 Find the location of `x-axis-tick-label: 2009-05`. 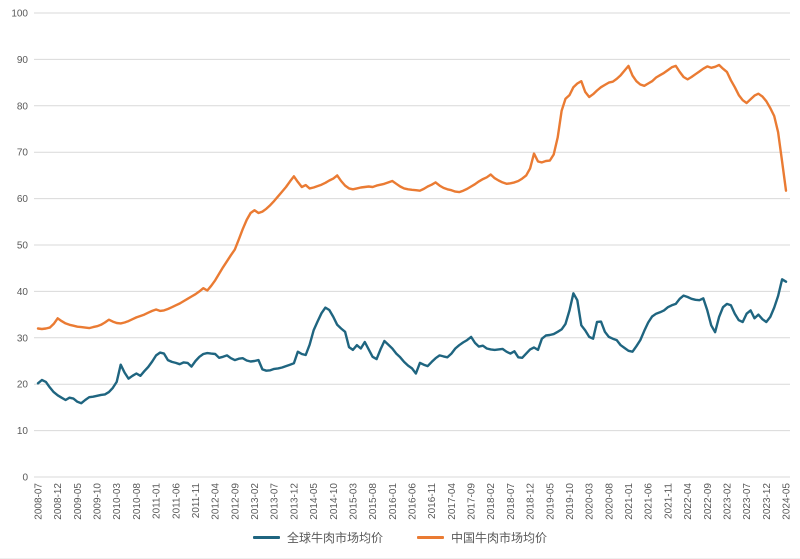

x-axis-tick-label: 2009-05 is located at coordinates (78, 501).